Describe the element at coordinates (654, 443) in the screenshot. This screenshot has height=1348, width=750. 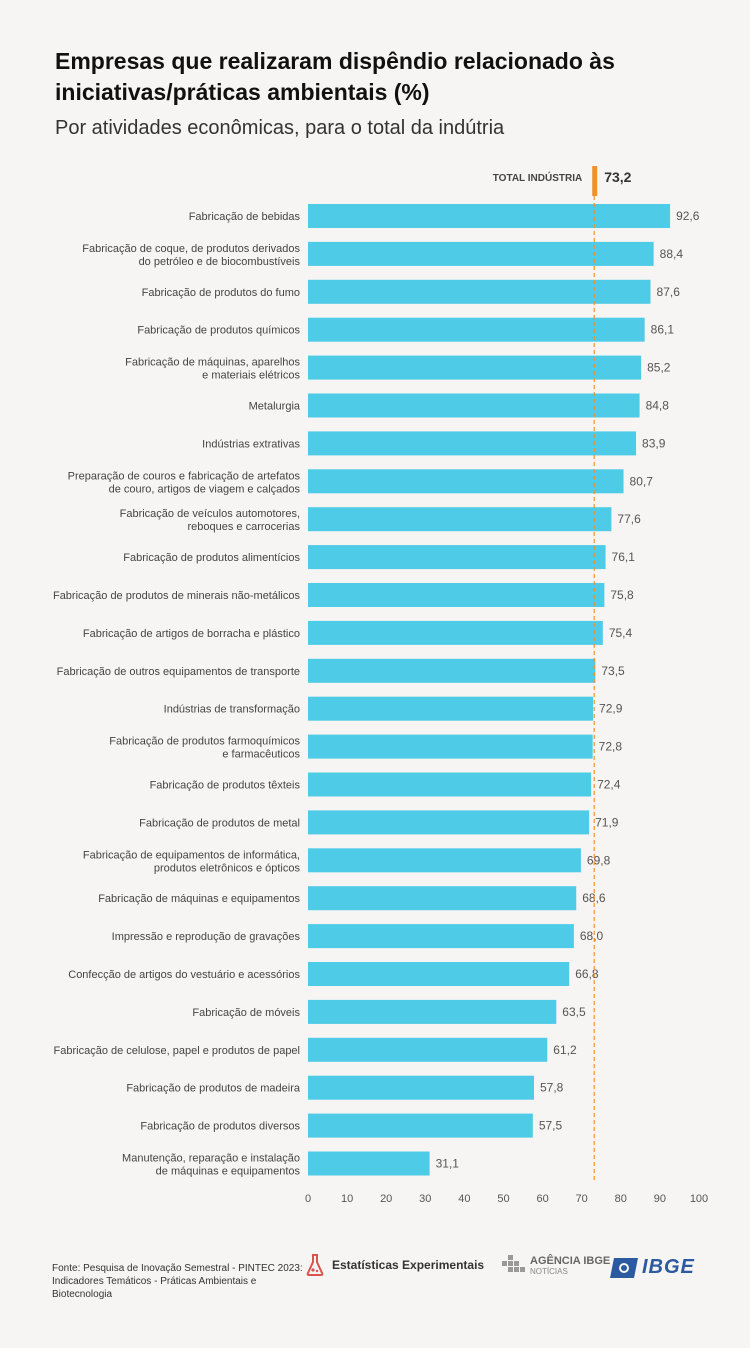
I see `bar-value-label: 83,9` at that location.